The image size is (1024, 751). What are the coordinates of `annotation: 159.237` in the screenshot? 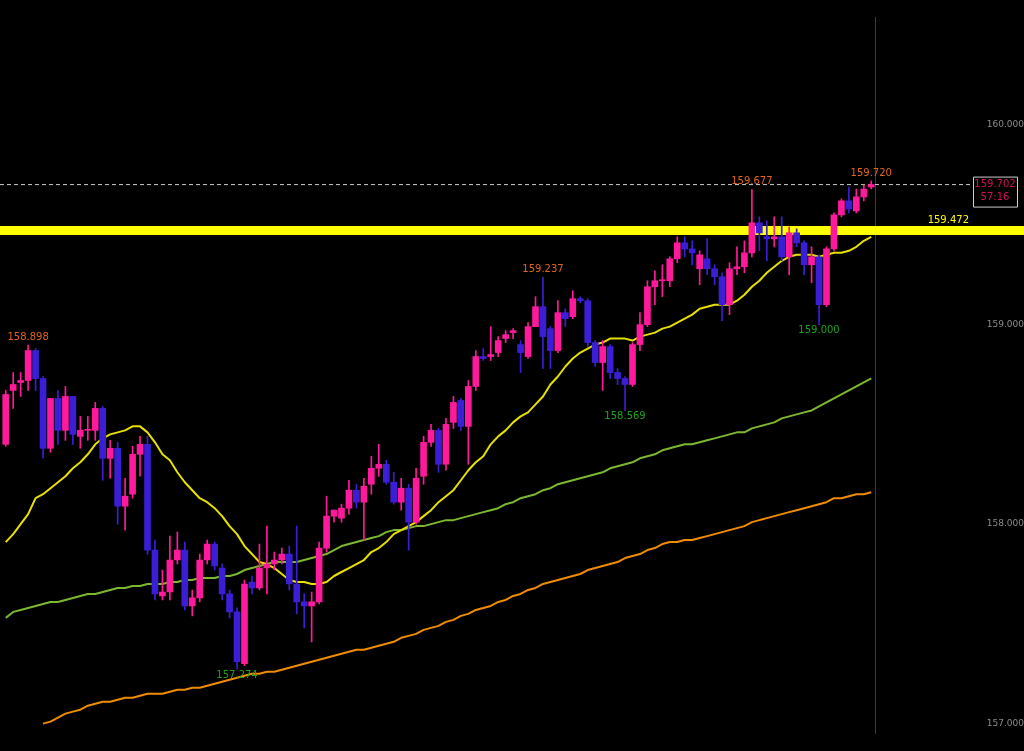 It's located at (543, 268).